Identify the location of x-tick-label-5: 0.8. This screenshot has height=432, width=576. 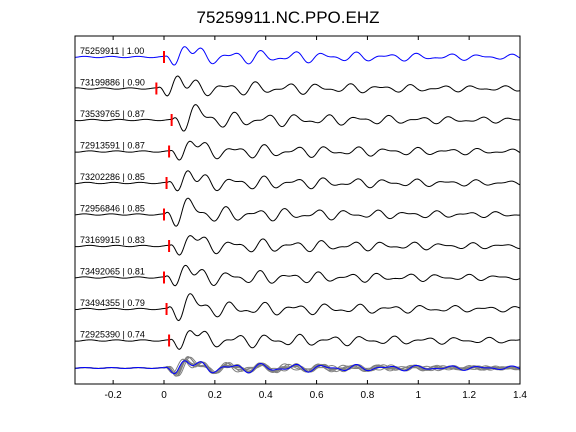
(367, 395).